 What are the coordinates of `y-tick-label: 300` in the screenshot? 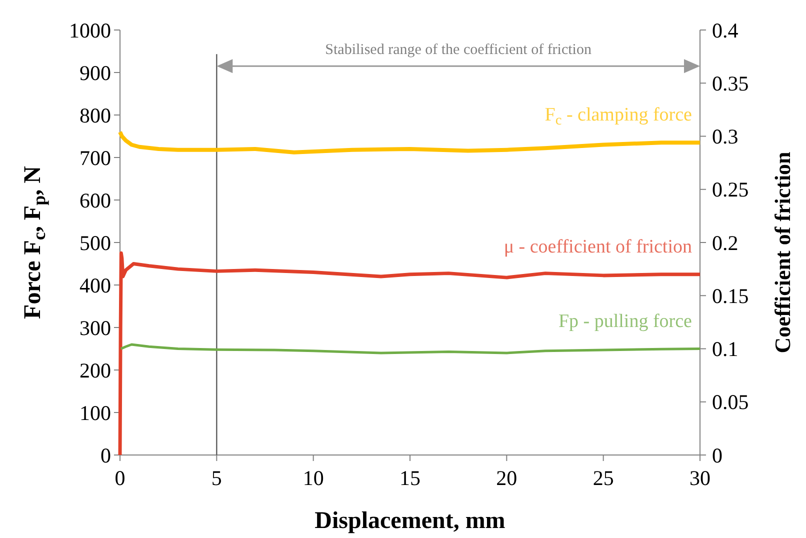 It's located at (95, 328).